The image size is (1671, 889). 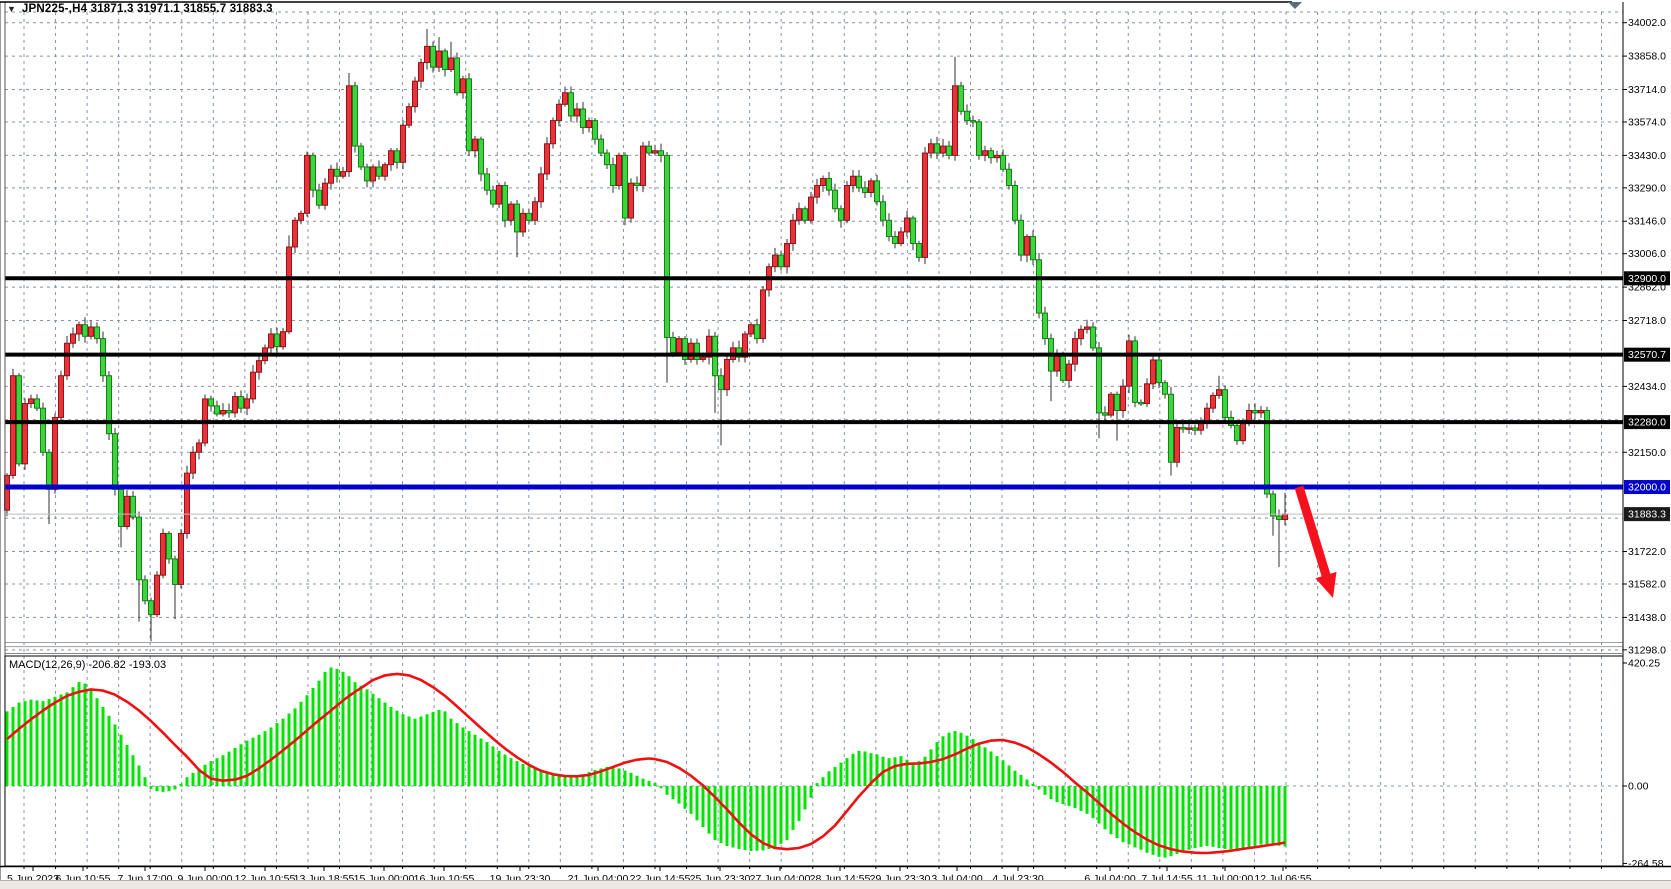 I want to click on price-tick-label: 33290.0, so click(x=1647, y=188).